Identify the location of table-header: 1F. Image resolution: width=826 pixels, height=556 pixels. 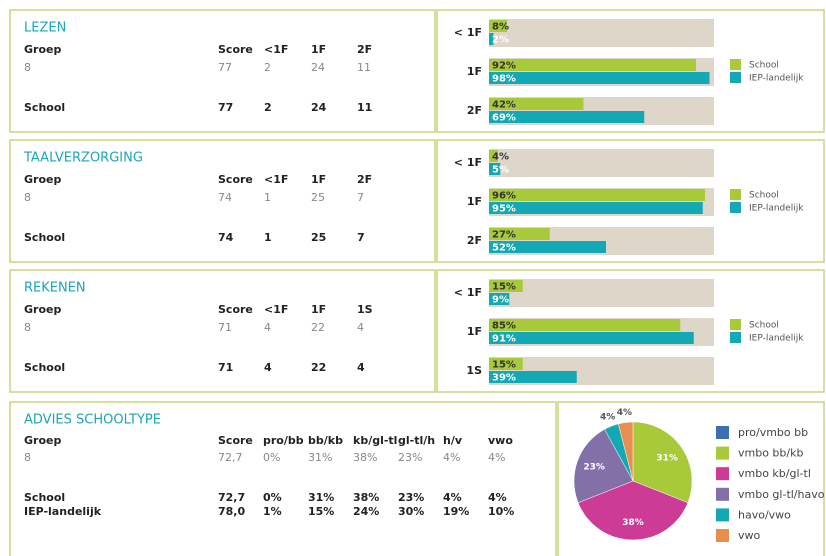
(318, 49).